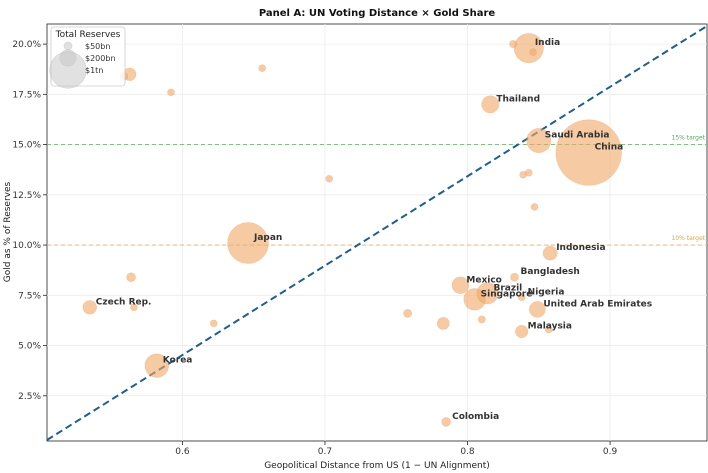  What do you see at coordinates (29, 397) in the screenshot?
I see `y-tick-label: 2.5%` at bounding box center [29, 397].